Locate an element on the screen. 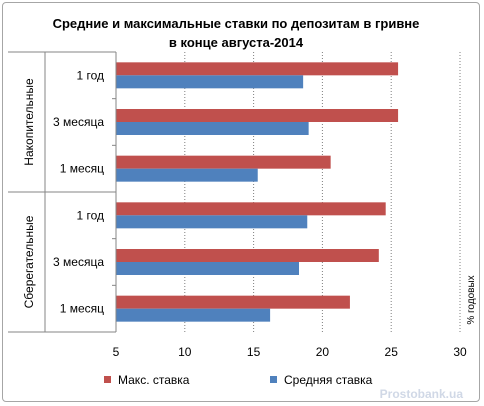 This screenshot has width=484, height=406. legend-label: Средняя ставка is located at coordinates (328, 380).